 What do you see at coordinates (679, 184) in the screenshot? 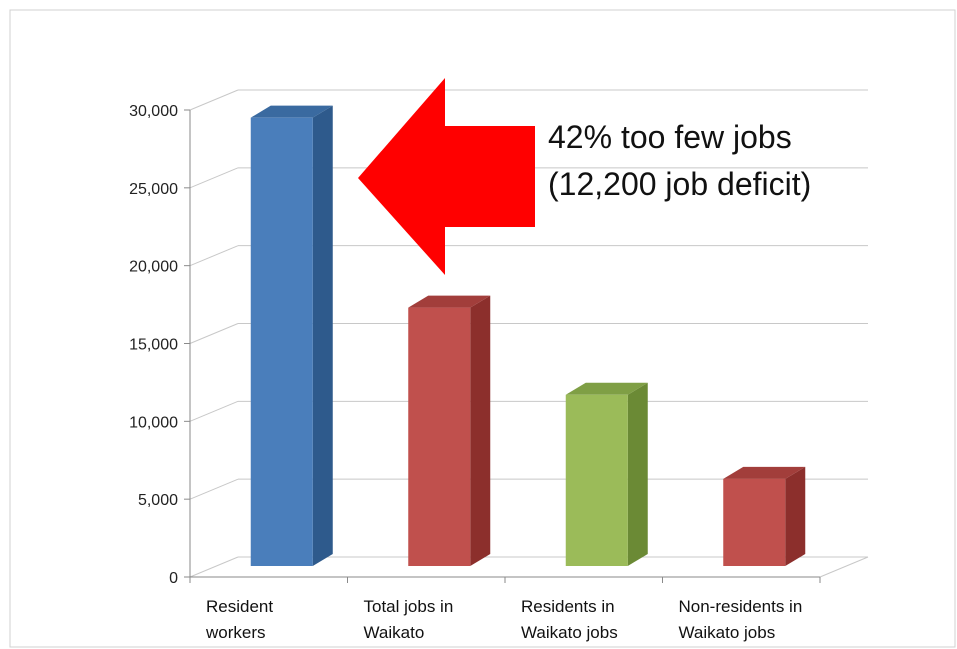
I see `annotation-line-2: (12,200 job deficit)` at bounding box center [679, 184].